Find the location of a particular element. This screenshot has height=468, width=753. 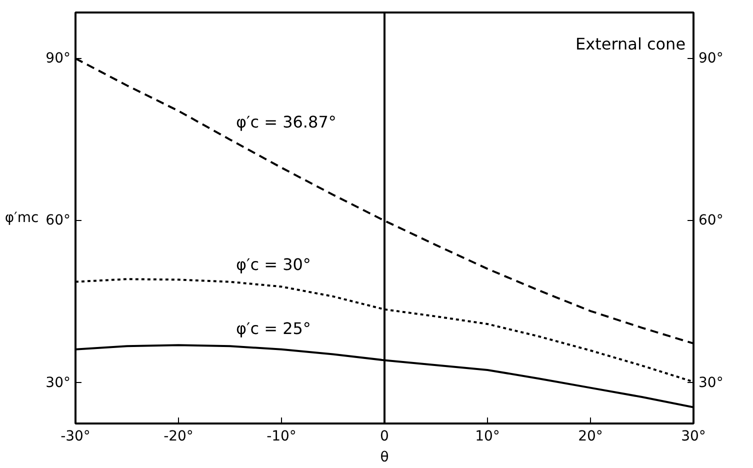

y-tick-label: 60° is located at coordinates (58, 220).